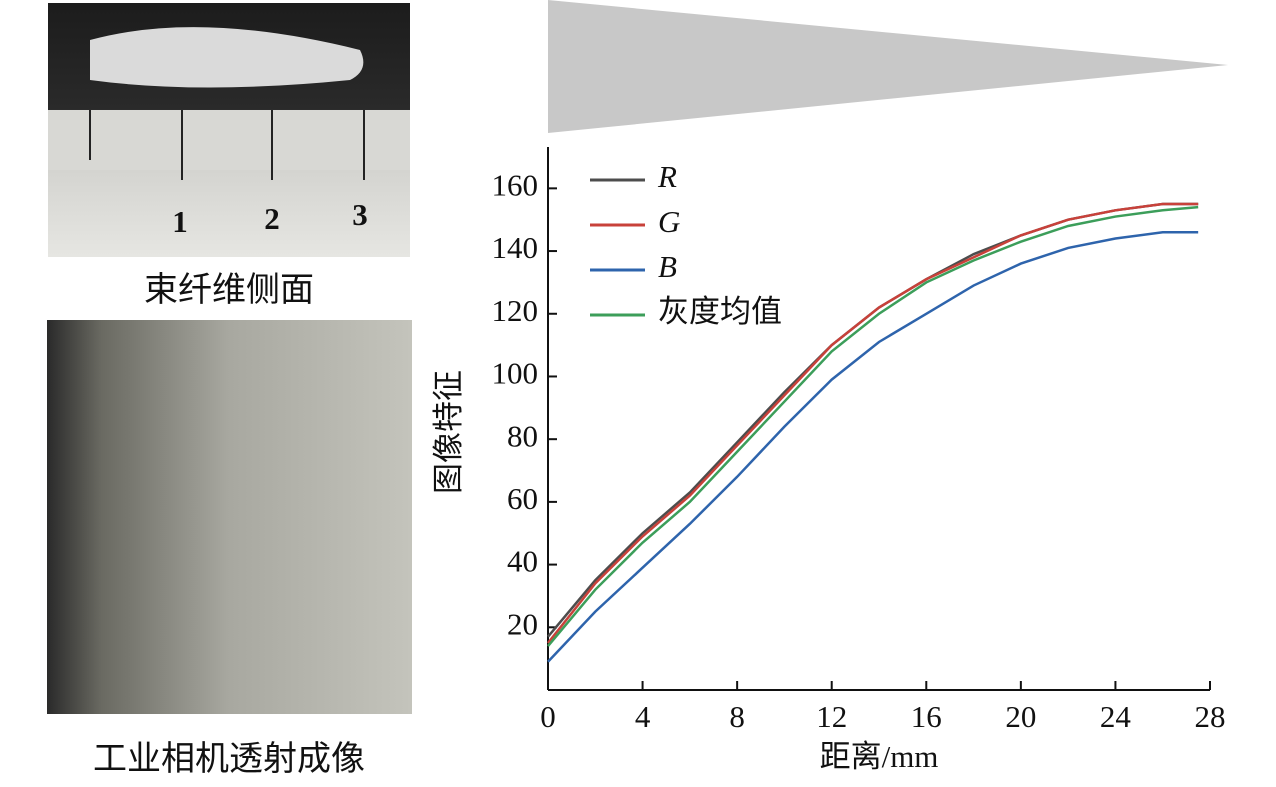 Image resolution: width=1276 pixels, height=787 pixels. What do you see at coordinates (522, 498) in the screenshot?
I see `y-tick-label: 60` at bounding box center [522, 498].